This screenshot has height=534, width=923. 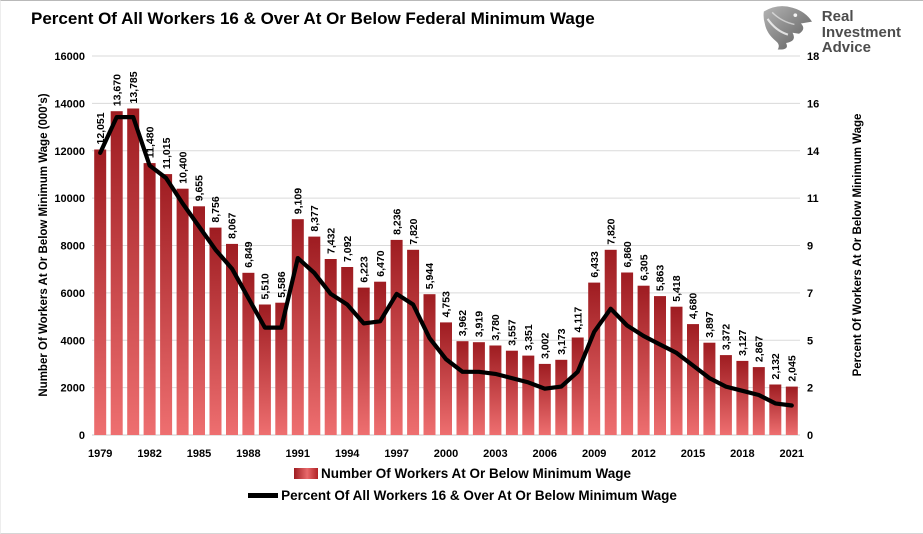 I want to click on bar-swatch-icon, so click(x=305, y=473).